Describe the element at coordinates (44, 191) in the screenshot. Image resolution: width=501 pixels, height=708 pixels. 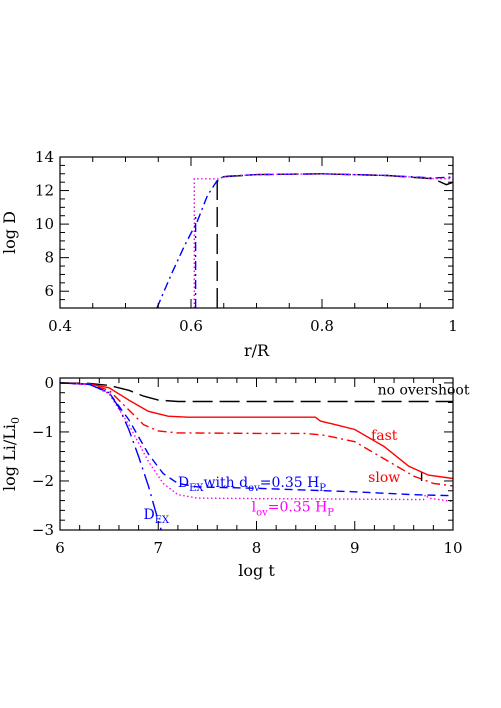
I see `y-tick-label: 12` at that location.